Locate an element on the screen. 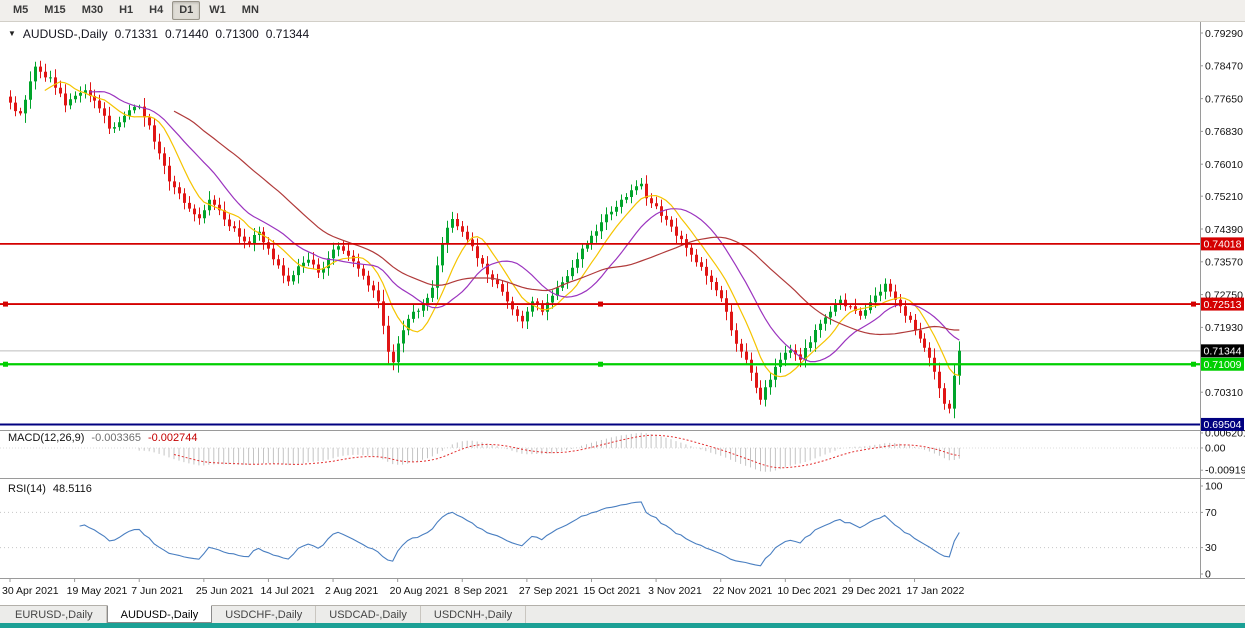 The width and height of the screenshot is (1245, 628). svg-text: 20 Aug 2021 is located at coordinates (419, 591).